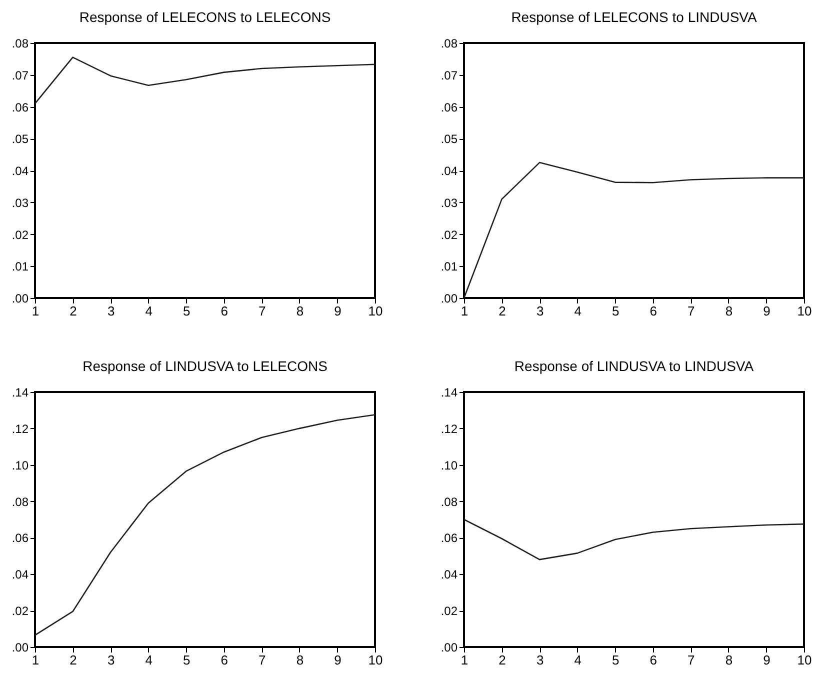 Image resolution: width=831 pixels, height=692 pixels. What do you see at coordinates (205, 17) in the screenshot?
I see `chart-title: Response of LELECONS to LELECONS` at bounding box center [205, 17].